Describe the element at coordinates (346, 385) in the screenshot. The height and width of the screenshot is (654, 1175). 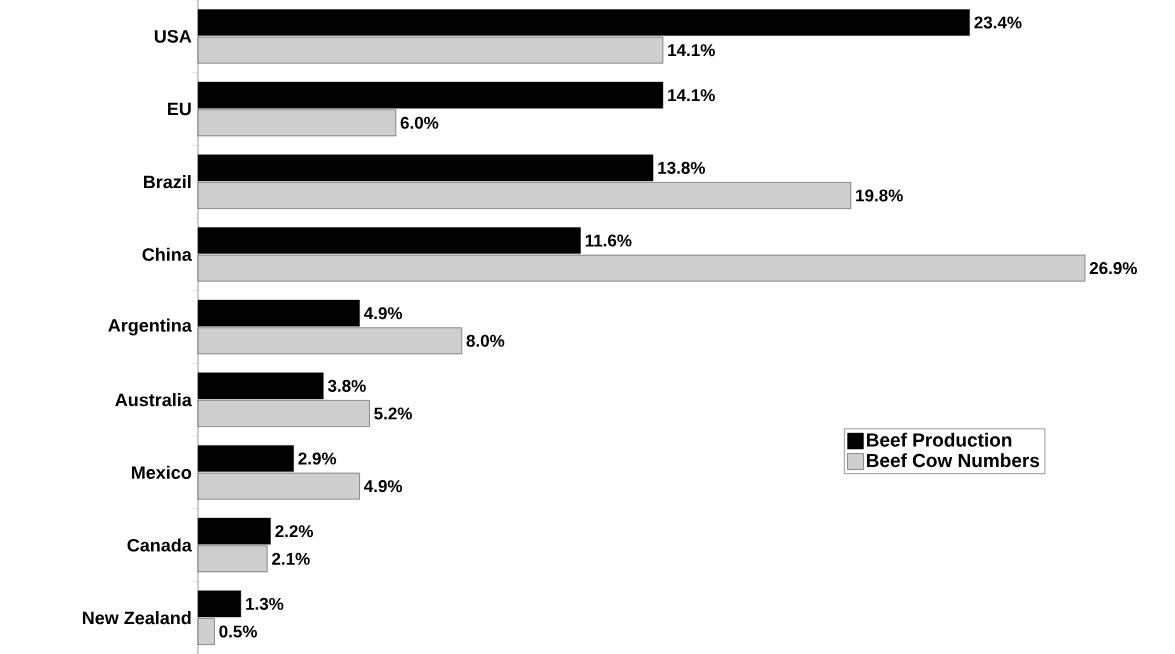
I see `data-label: 3.8%` at that location.